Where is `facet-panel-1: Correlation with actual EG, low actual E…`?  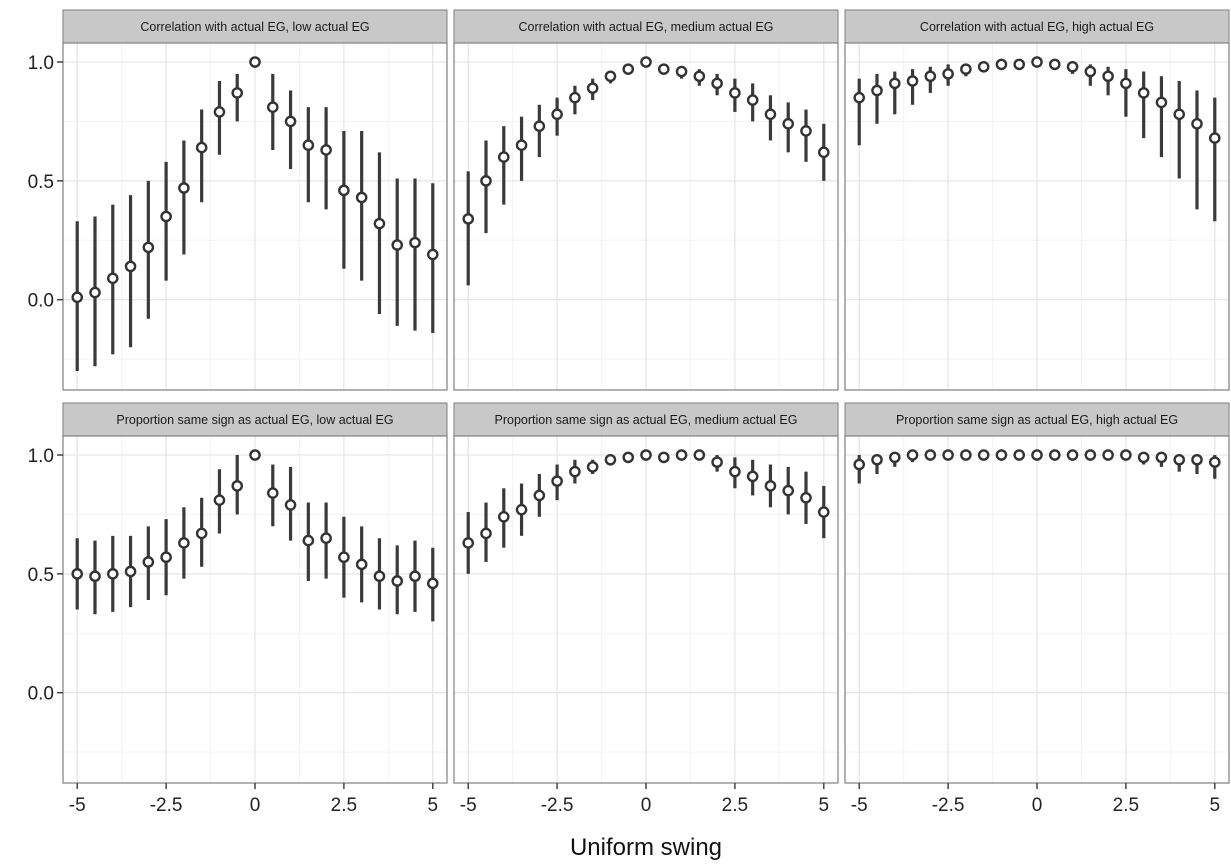
facet-panel-1: Correlation with actual EG, low actual E… is located at coordinates (255, 200).